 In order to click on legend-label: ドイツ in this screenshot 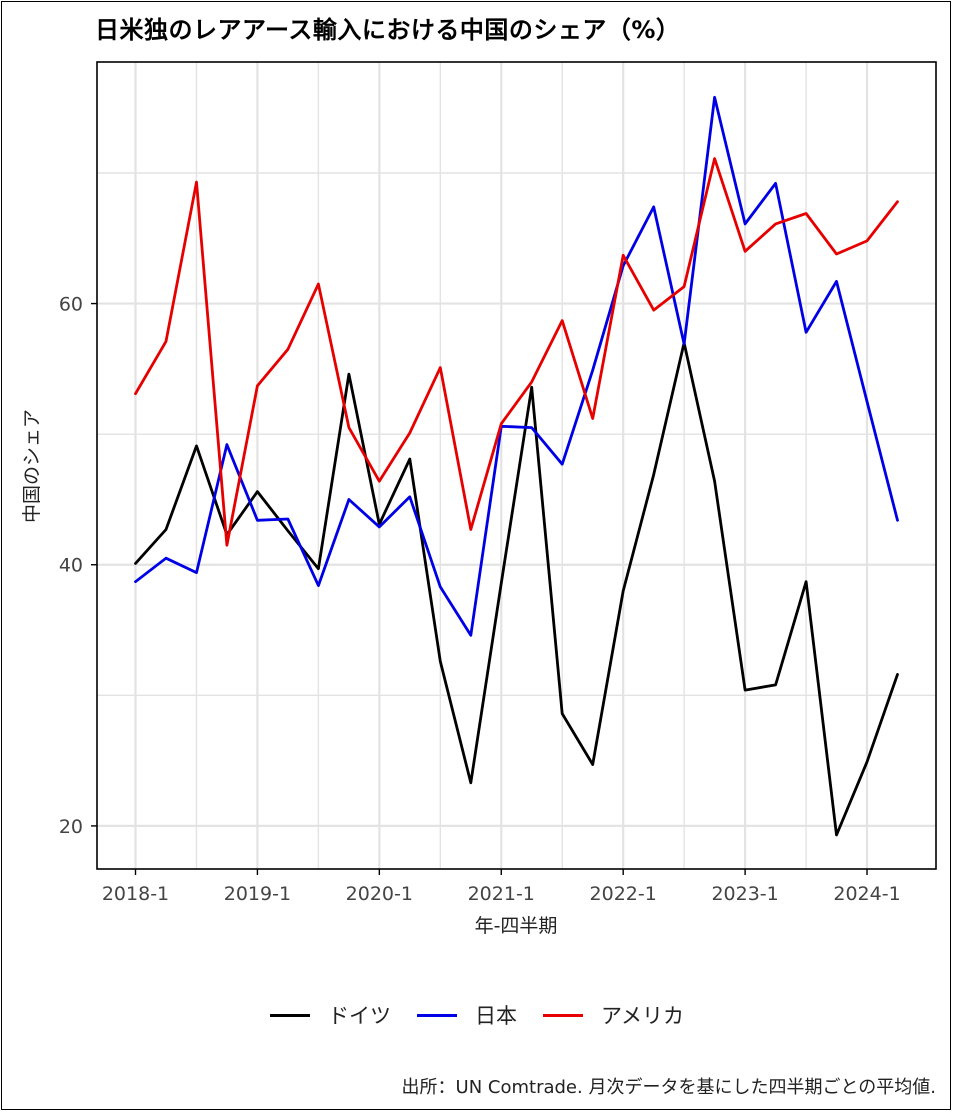, I will do `click(360, 1016)`.